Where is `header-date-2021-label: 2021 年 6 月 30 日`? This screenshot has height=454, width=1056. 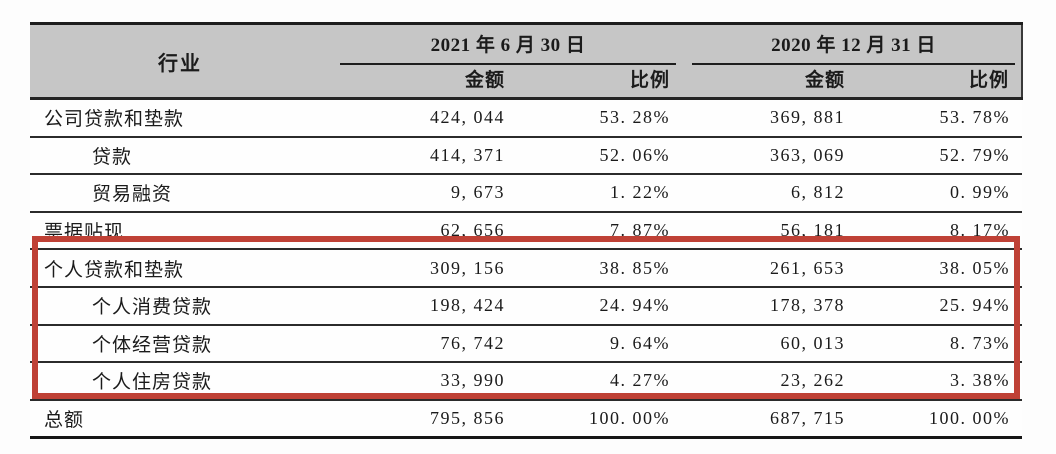 header-date-2021-label: 2021 年 6 月 30 日 is located at coordinates (508, 45).